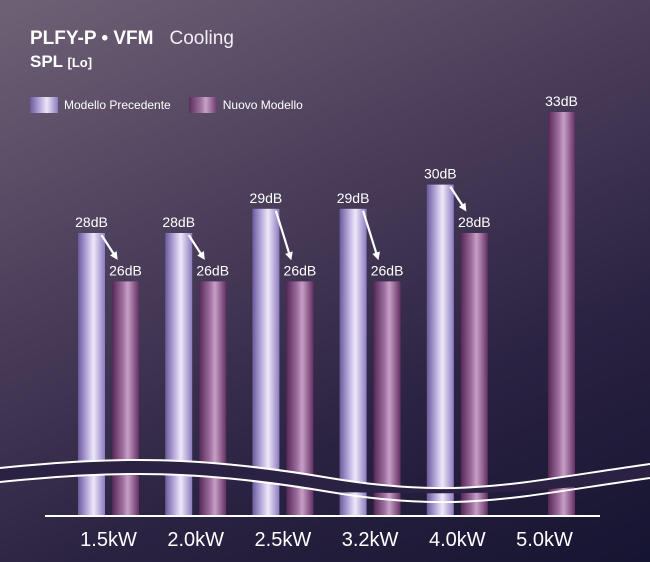 Image resolution: width=650 pixels, height=562 pixels. I want to click on value-label-new-0: 26dB, so click(125, 270).